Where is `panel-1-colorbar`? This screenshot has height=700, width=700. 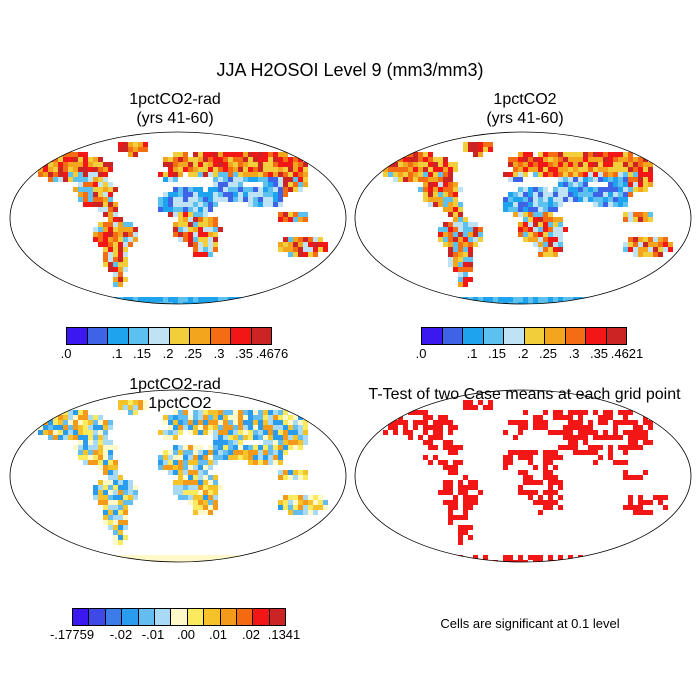 panel-1-colorbar is located at coordinates (169, 336).